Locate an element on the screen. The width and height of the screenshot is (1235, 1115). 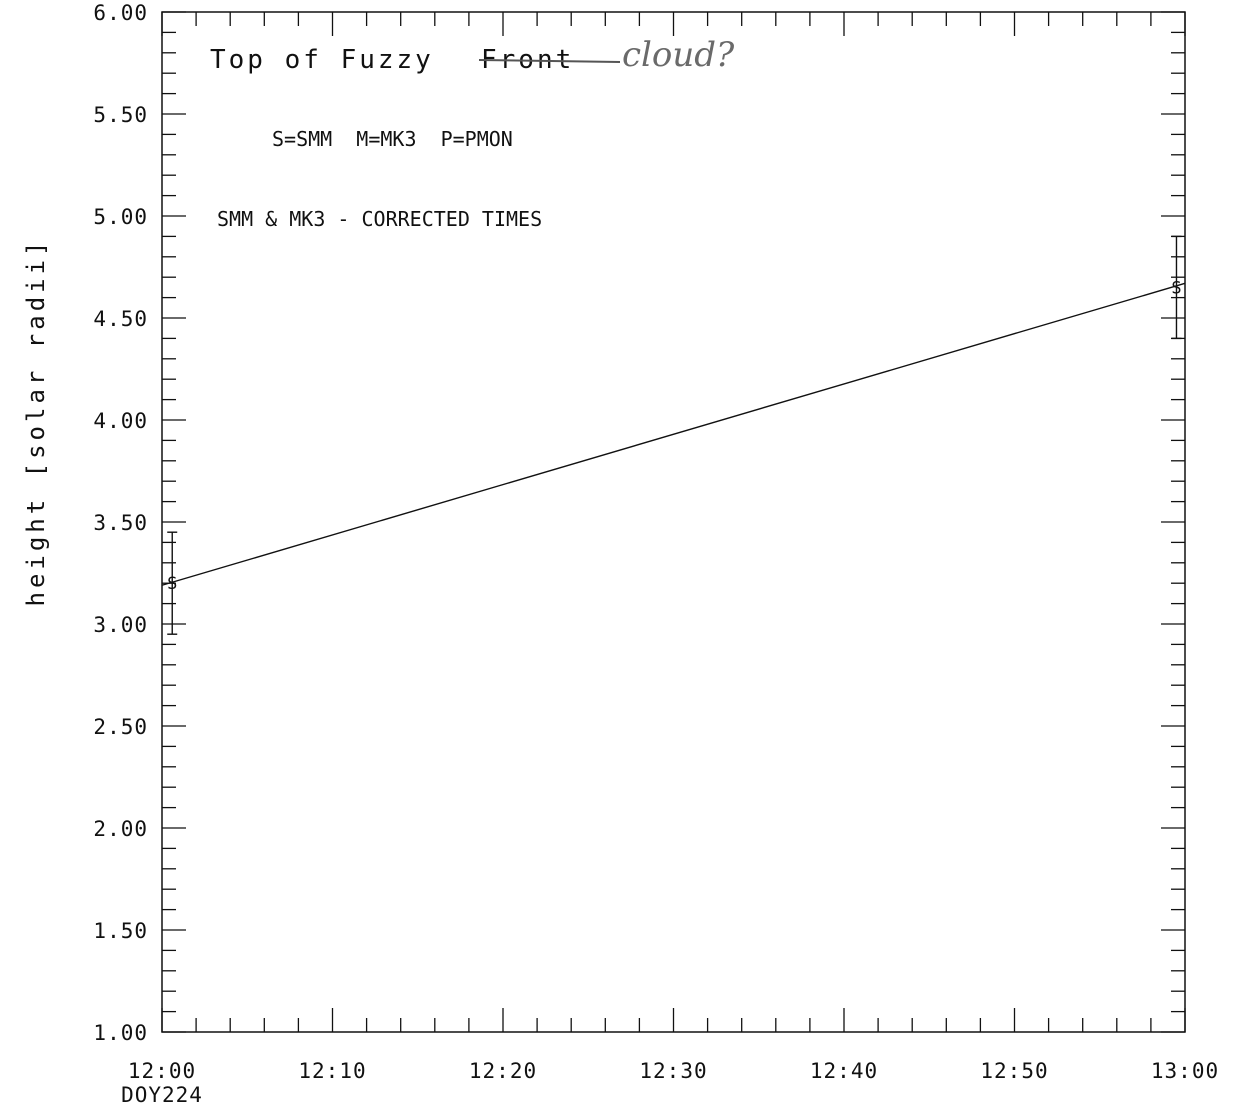
y-tick-label: 6.00 is located at coordinates (120, 13).